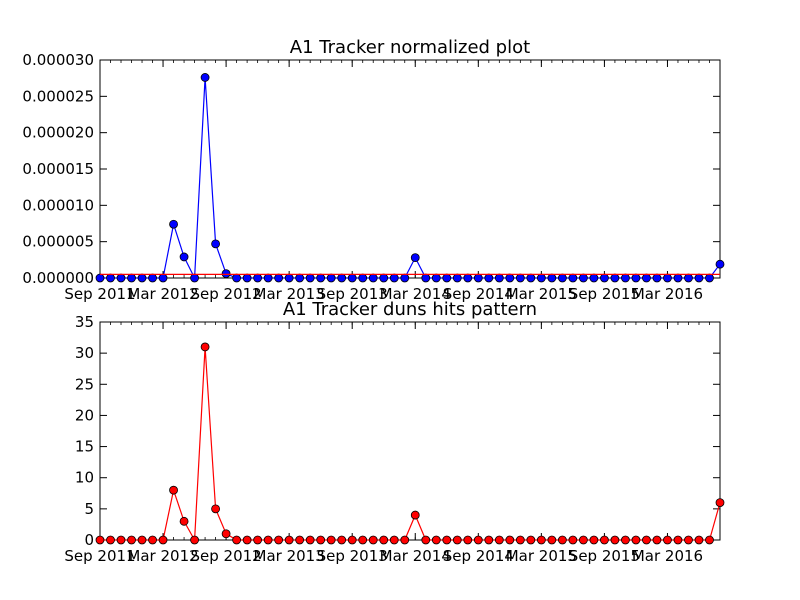  What do you see at coordinates (84, 353) in the screenshot?
I see `y-tick-label: 30` at bounding box center [84, 353].